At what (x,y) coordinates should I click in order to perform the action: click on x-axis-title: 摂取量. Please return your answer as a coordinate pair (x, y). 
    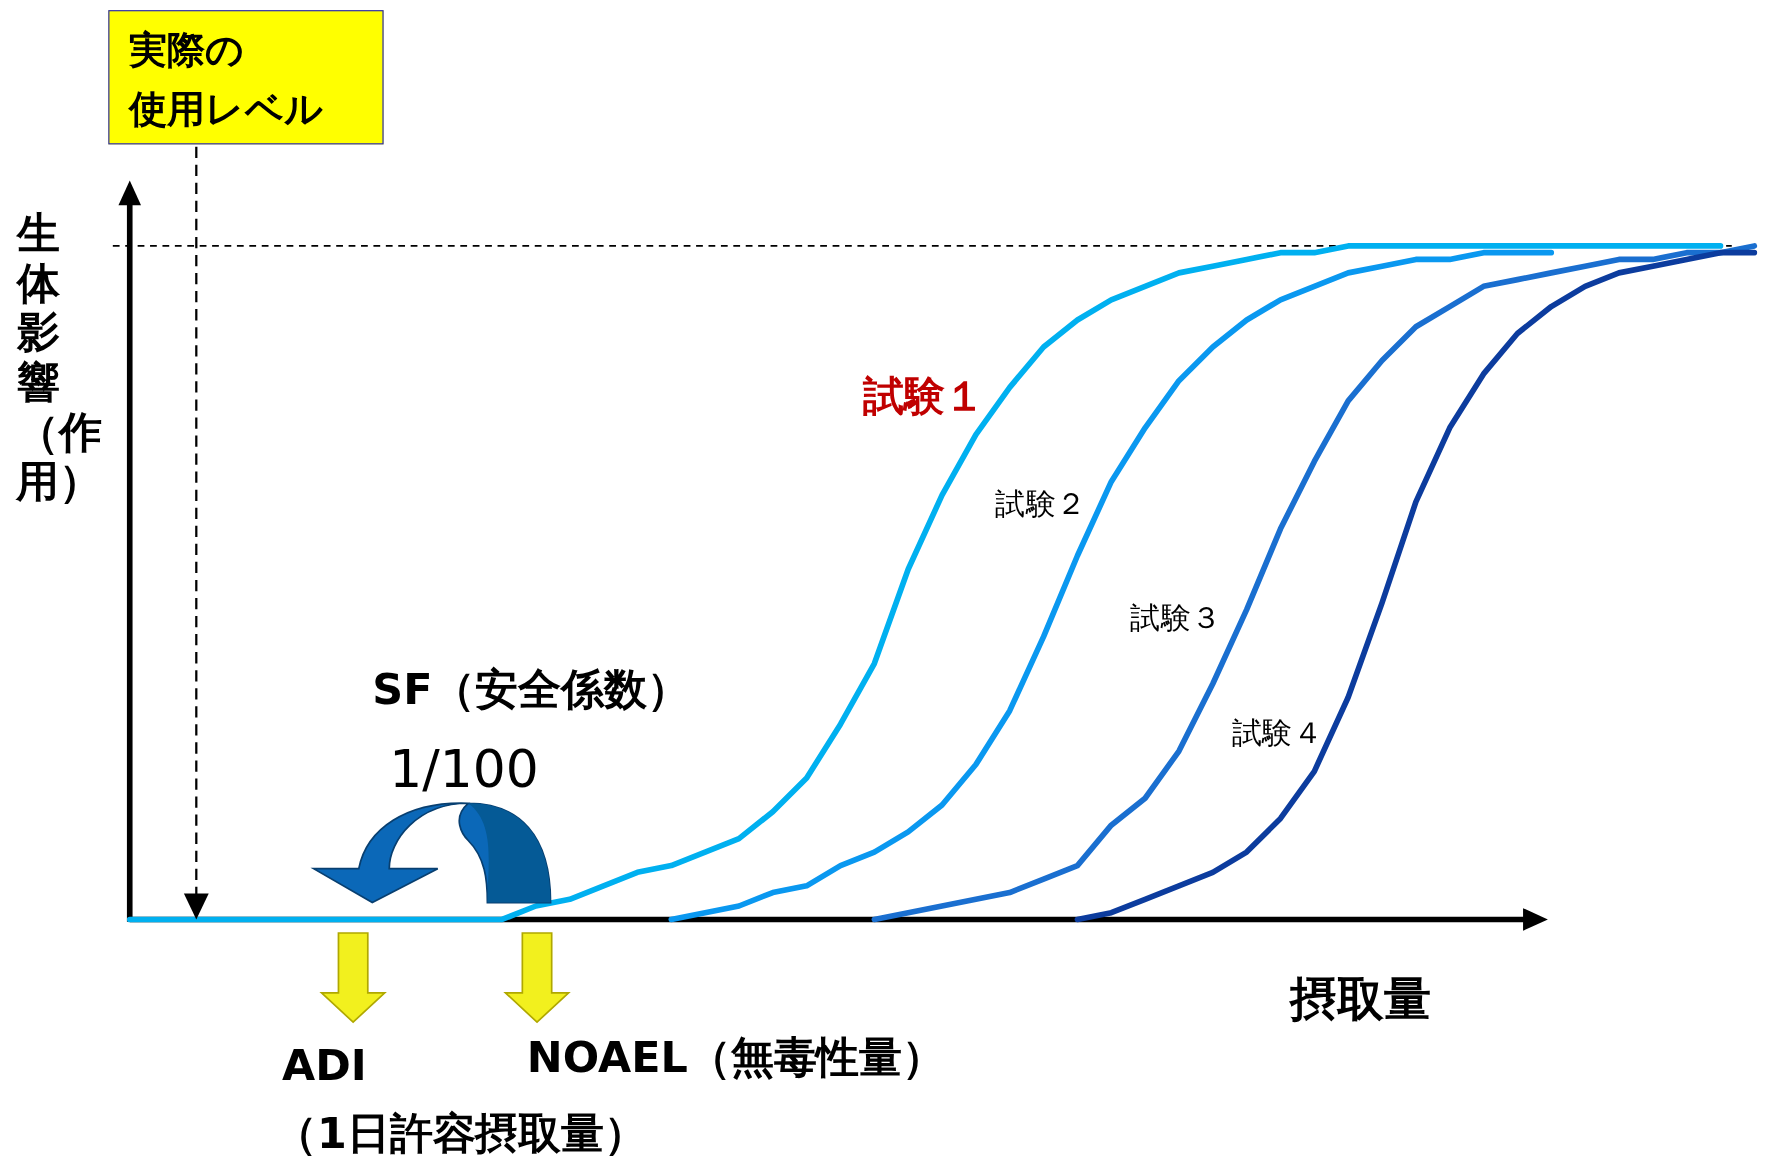
    Looking at the image, I should click on (1360, 999).